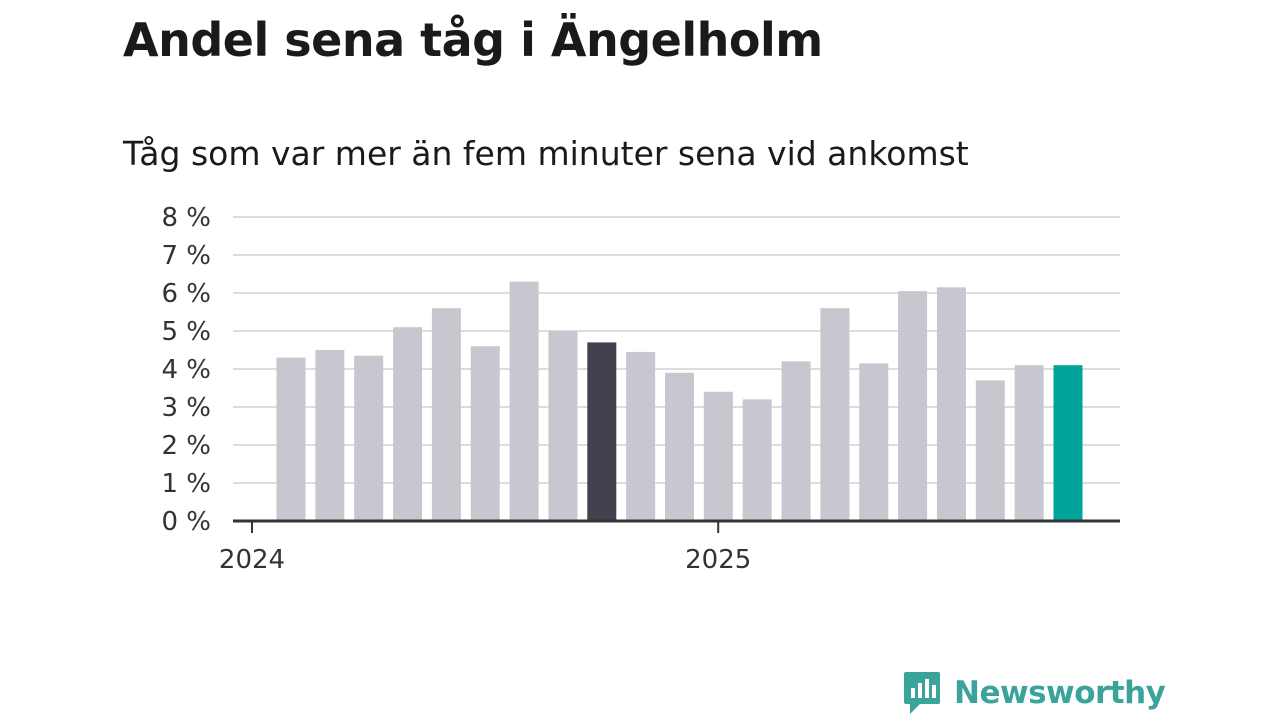  Describe the element at coordinates (186, 408) in the screenshot. I see `y-tick-label: 3 %` at that location.